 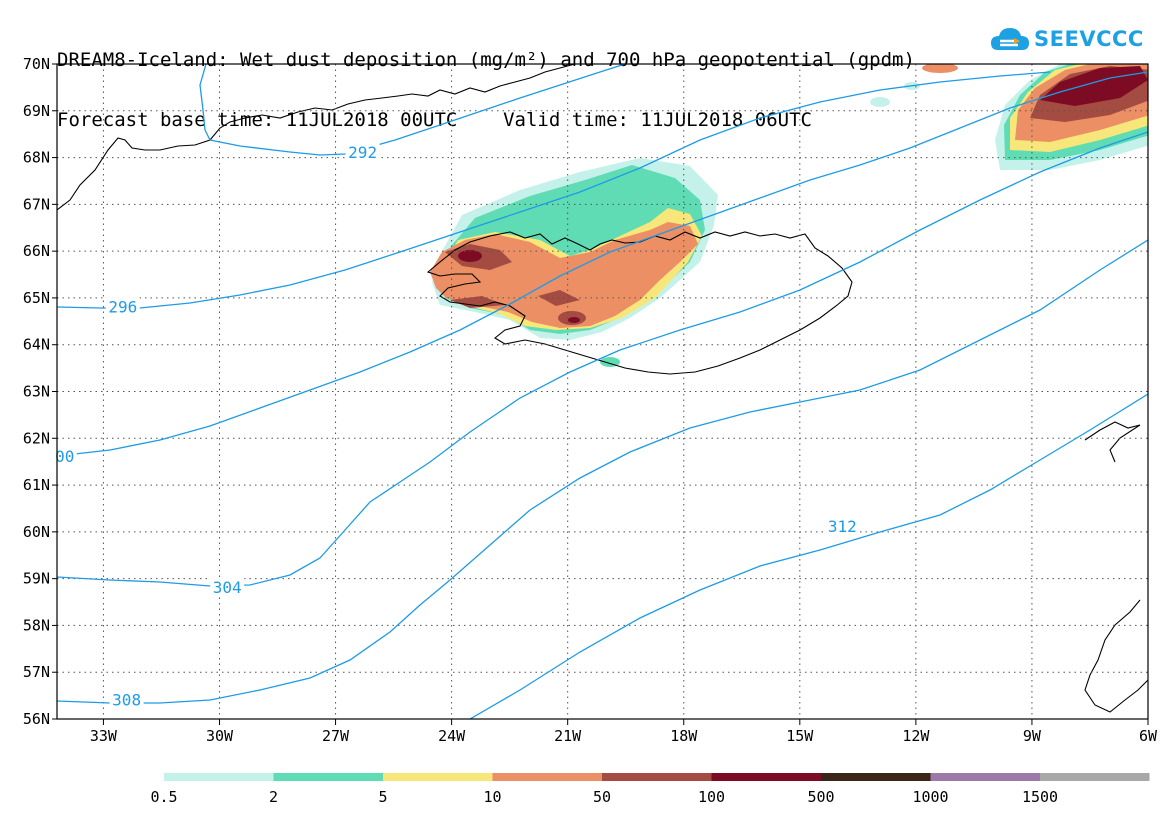 What do you see at coordinates (36, 485) in the screenshot?
I see `lat-label: 61N` at bounding box center [36, 485].